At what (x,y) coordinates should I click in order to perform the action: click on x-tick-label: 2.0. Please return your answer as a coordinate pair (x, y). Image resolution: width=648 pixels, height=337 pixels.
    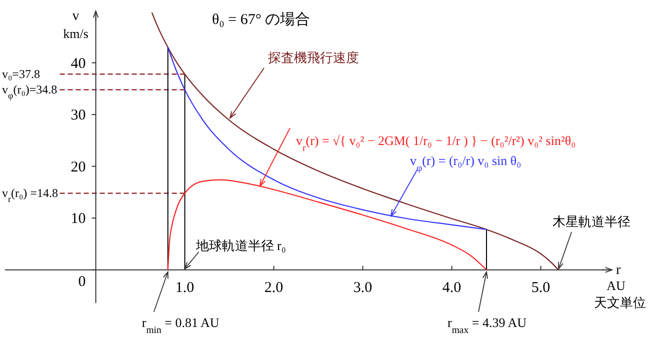
    Looking at the image, I should click on (274, 288).